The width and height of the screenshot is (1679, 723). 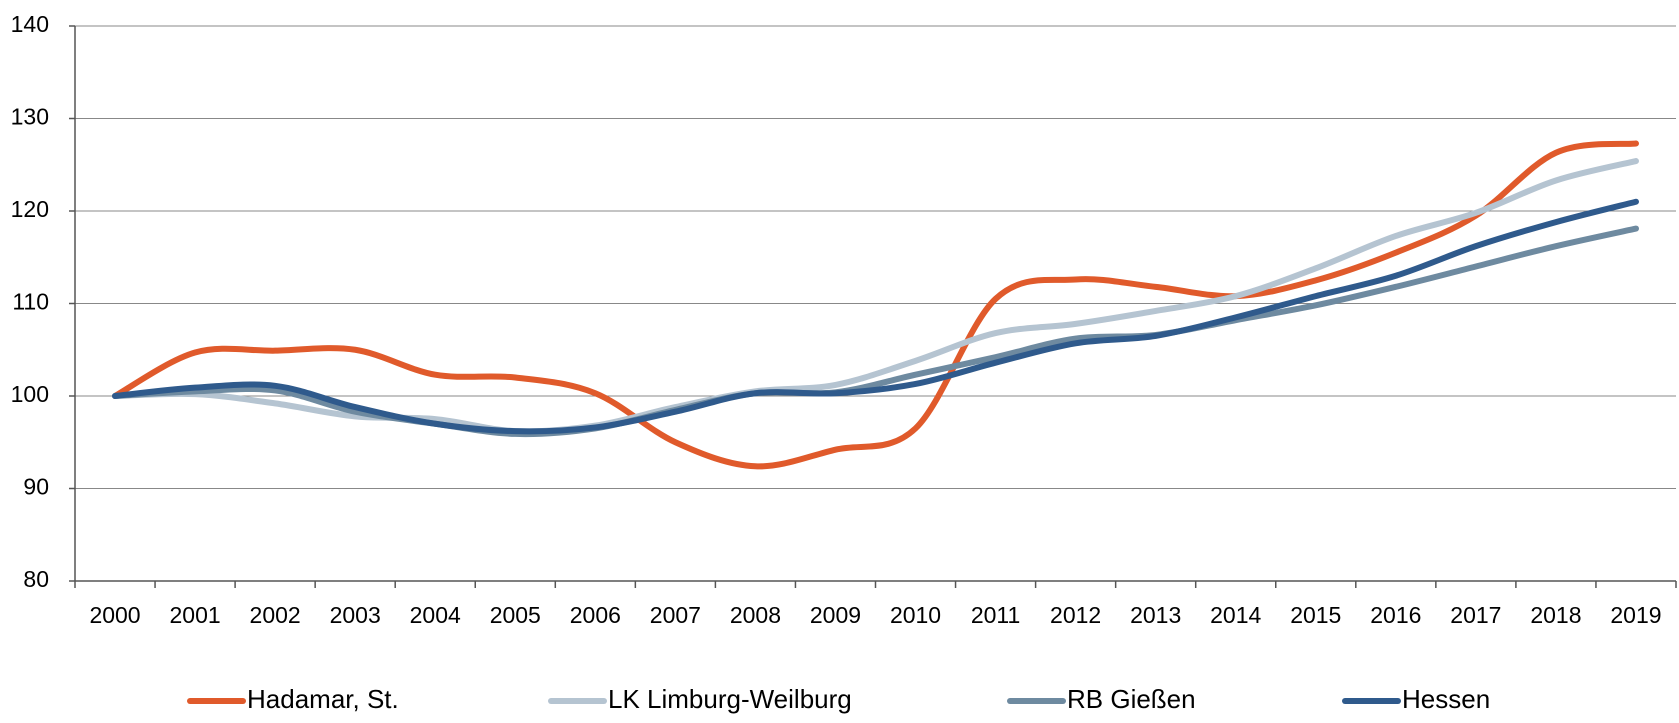 I want to click on x-tick-label: 2015, so click(x=1315, y=615).